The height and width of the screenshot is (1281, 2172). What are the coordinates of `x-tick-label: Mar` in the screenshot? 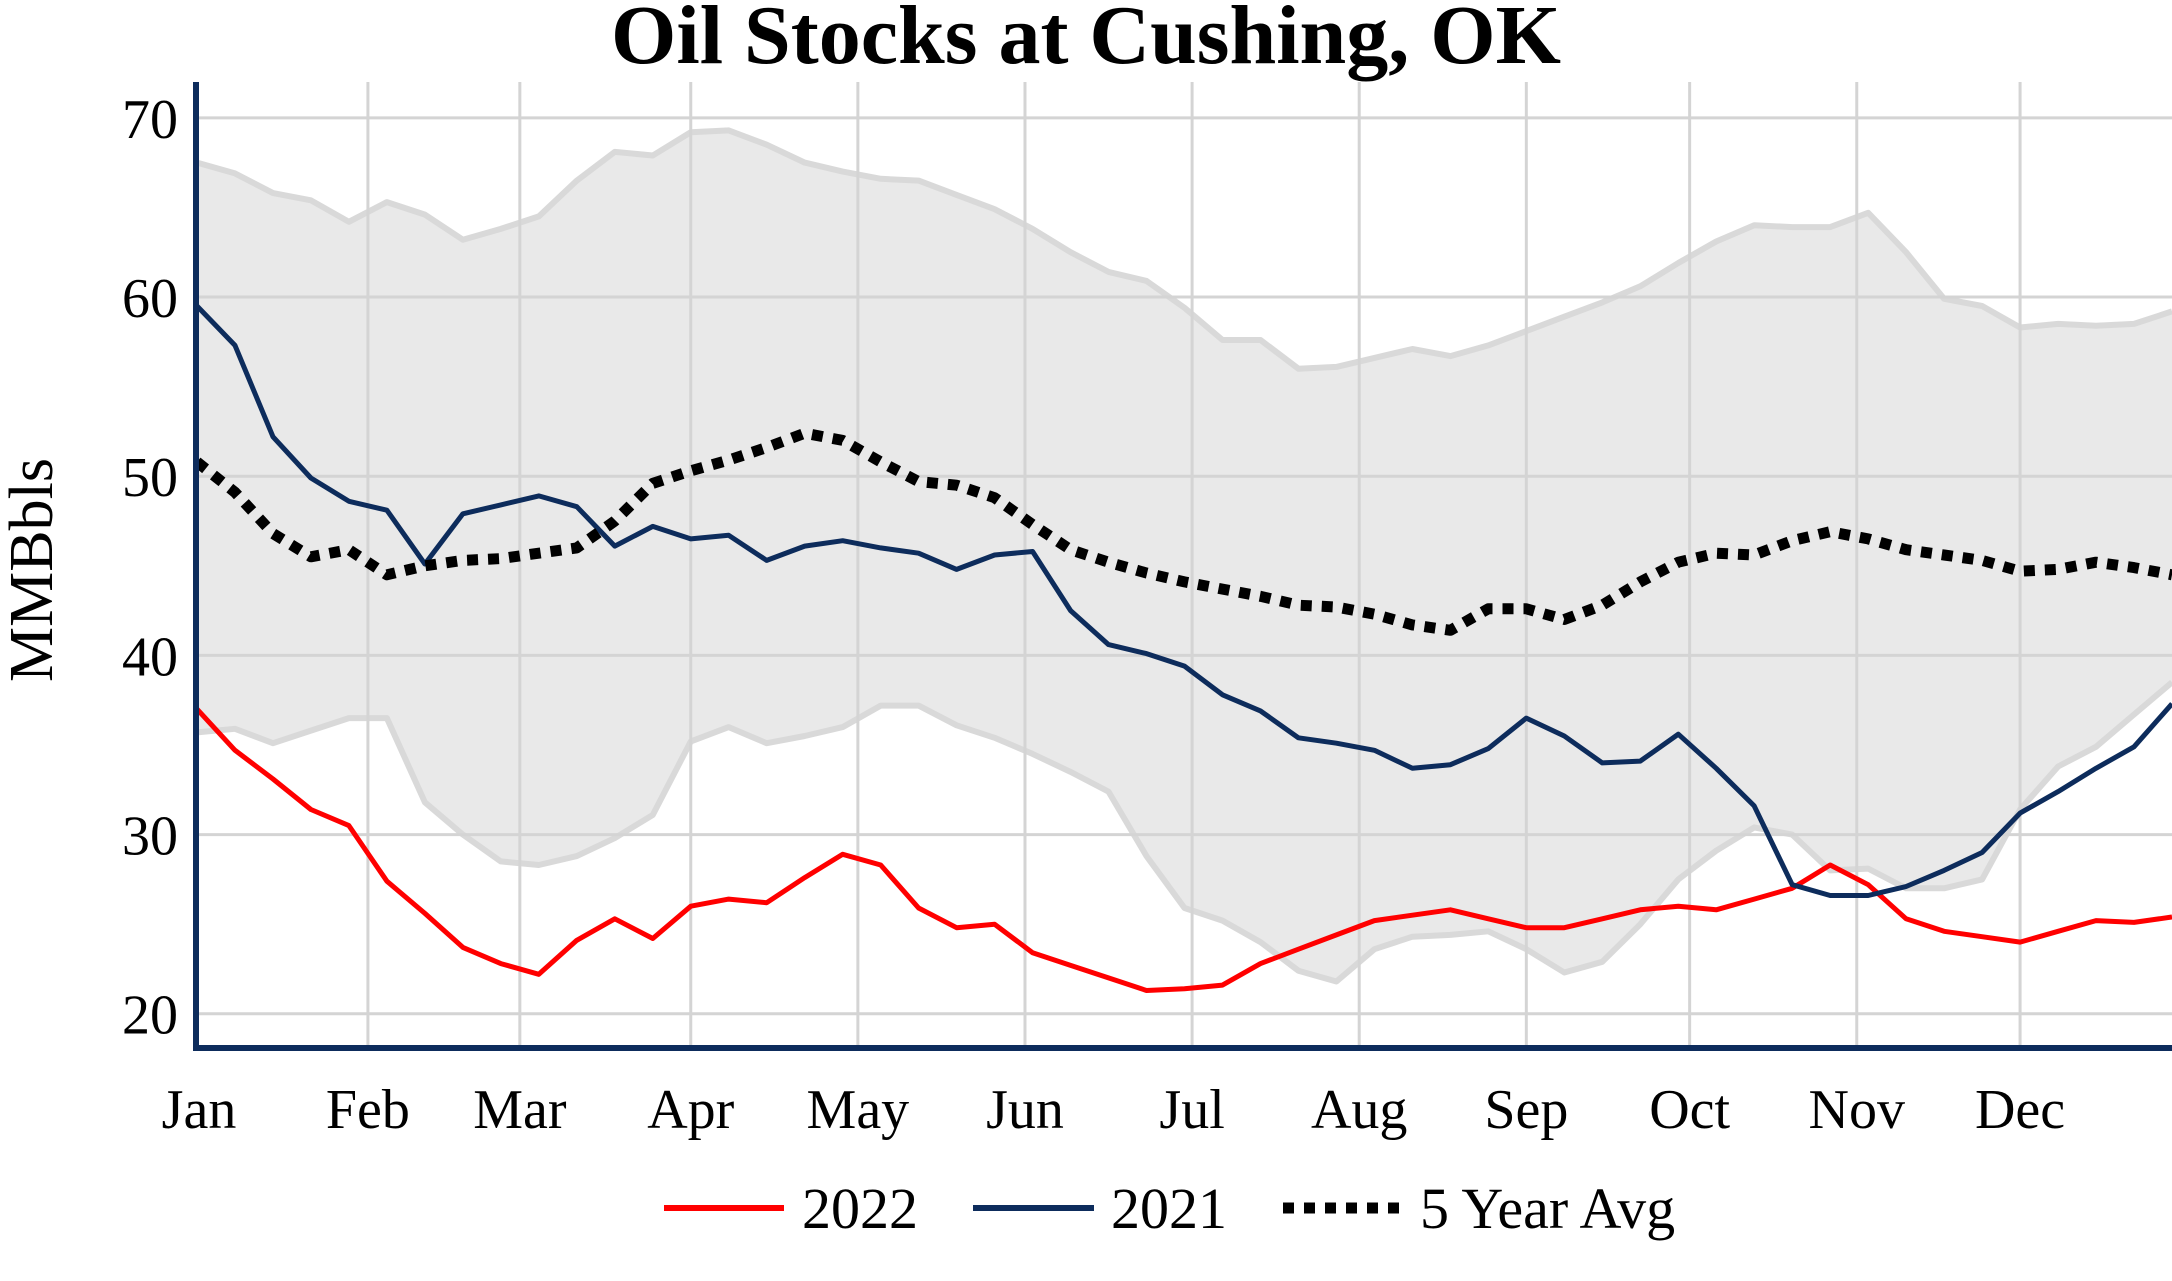 It's located at (520, 1110).